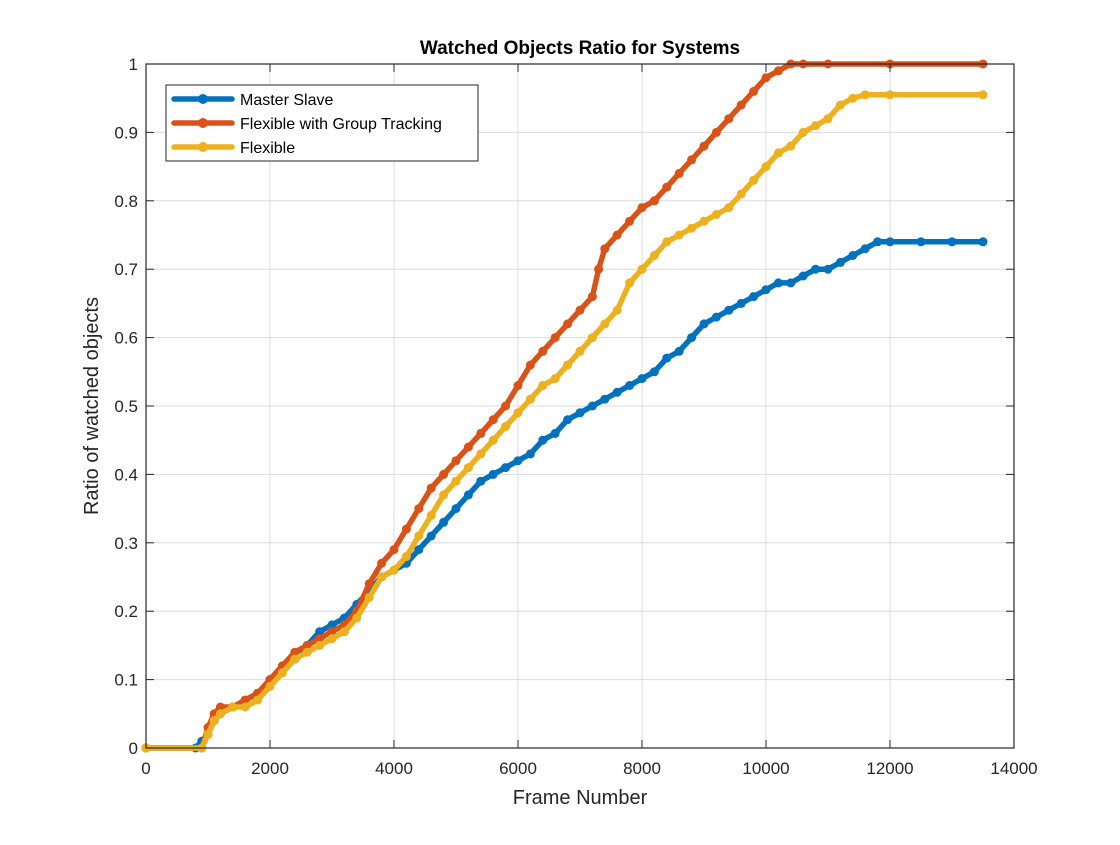  What do you see at coordinates (92, 406) in the screenshot?
I see `y-axis-label: Ratio of watched objects` at bounding box center [92, 406].